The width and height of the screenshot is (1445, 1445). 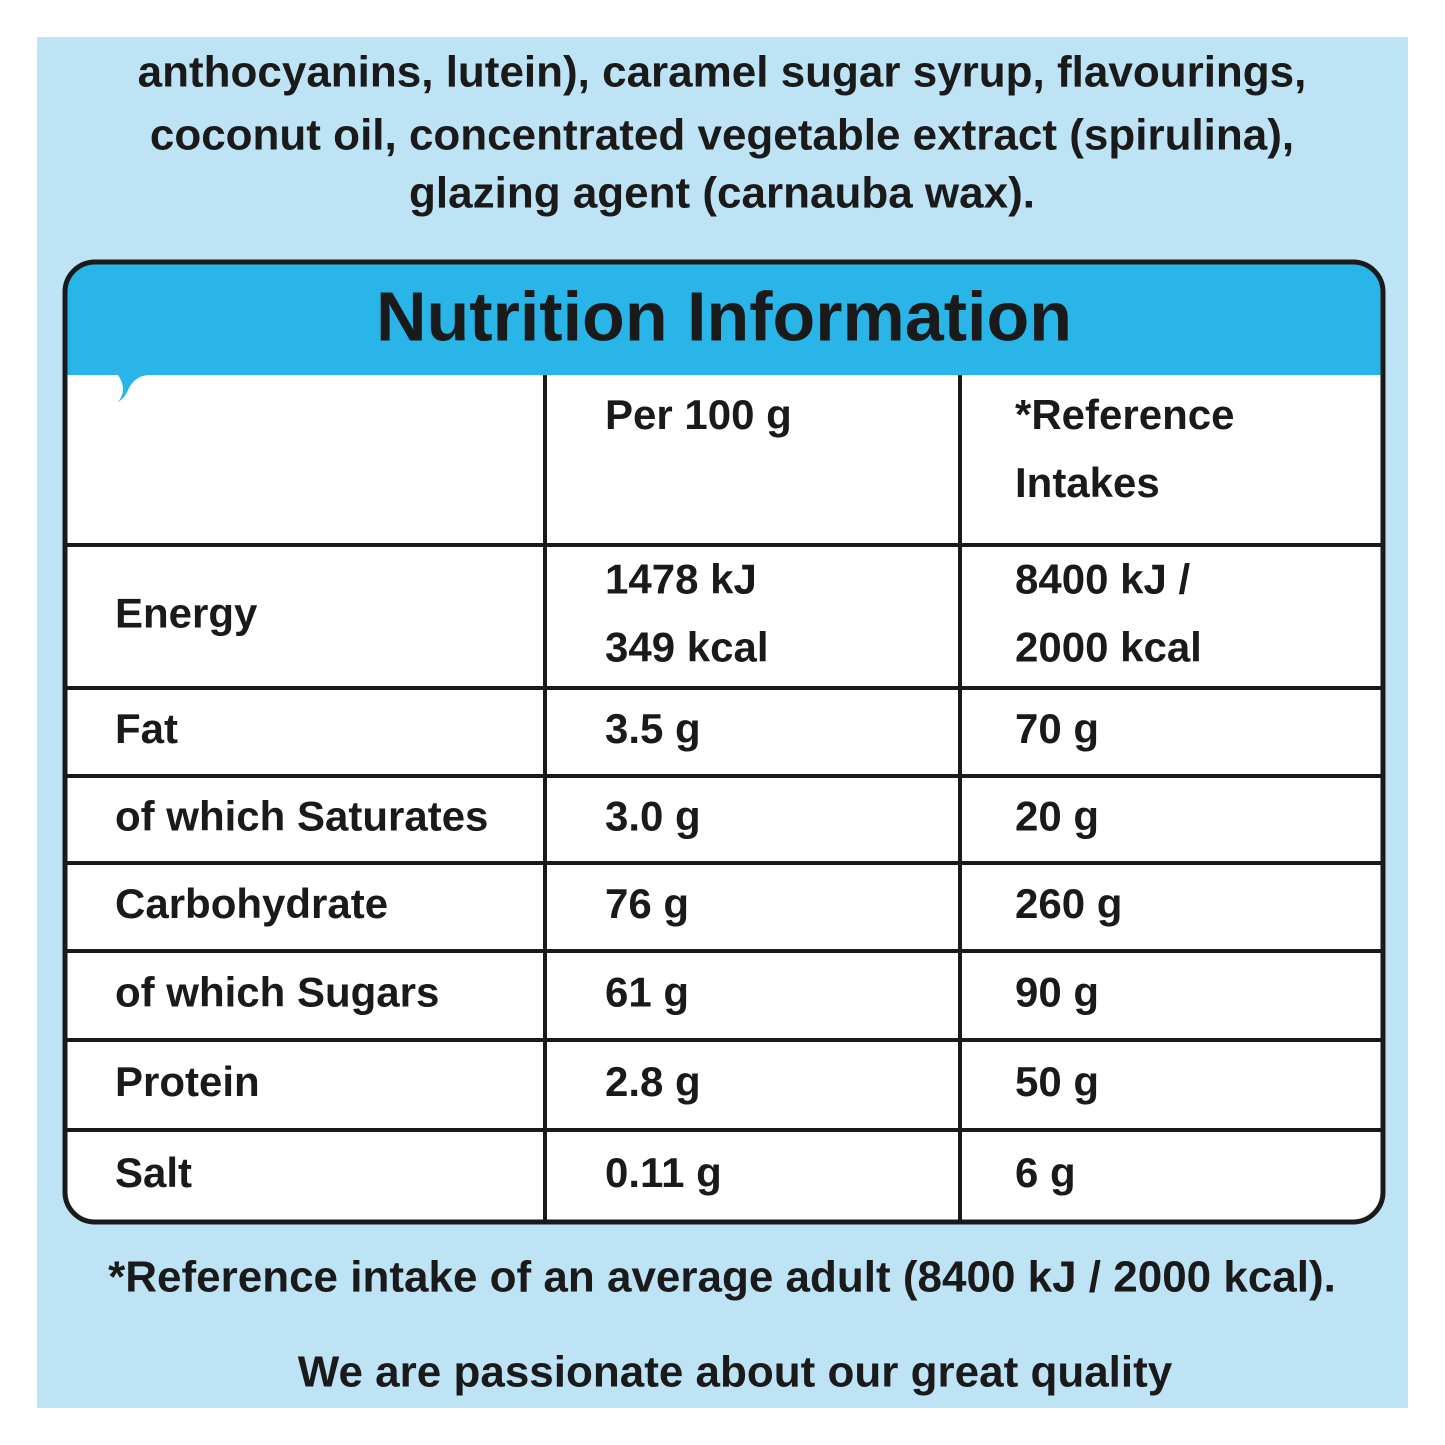 I want to click on value-cell: 90 g, so click(x=1057, y=992).